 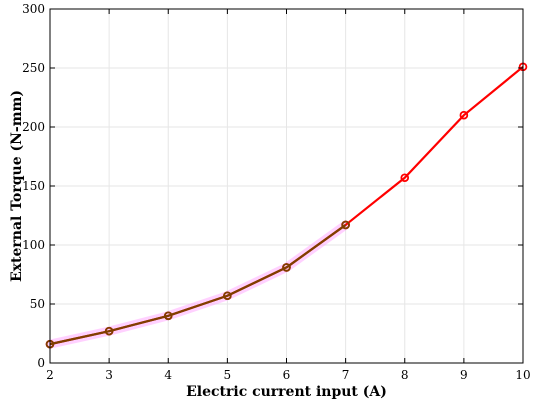 I want to click on y-tick-label: 50, so click(x=37, y=304).